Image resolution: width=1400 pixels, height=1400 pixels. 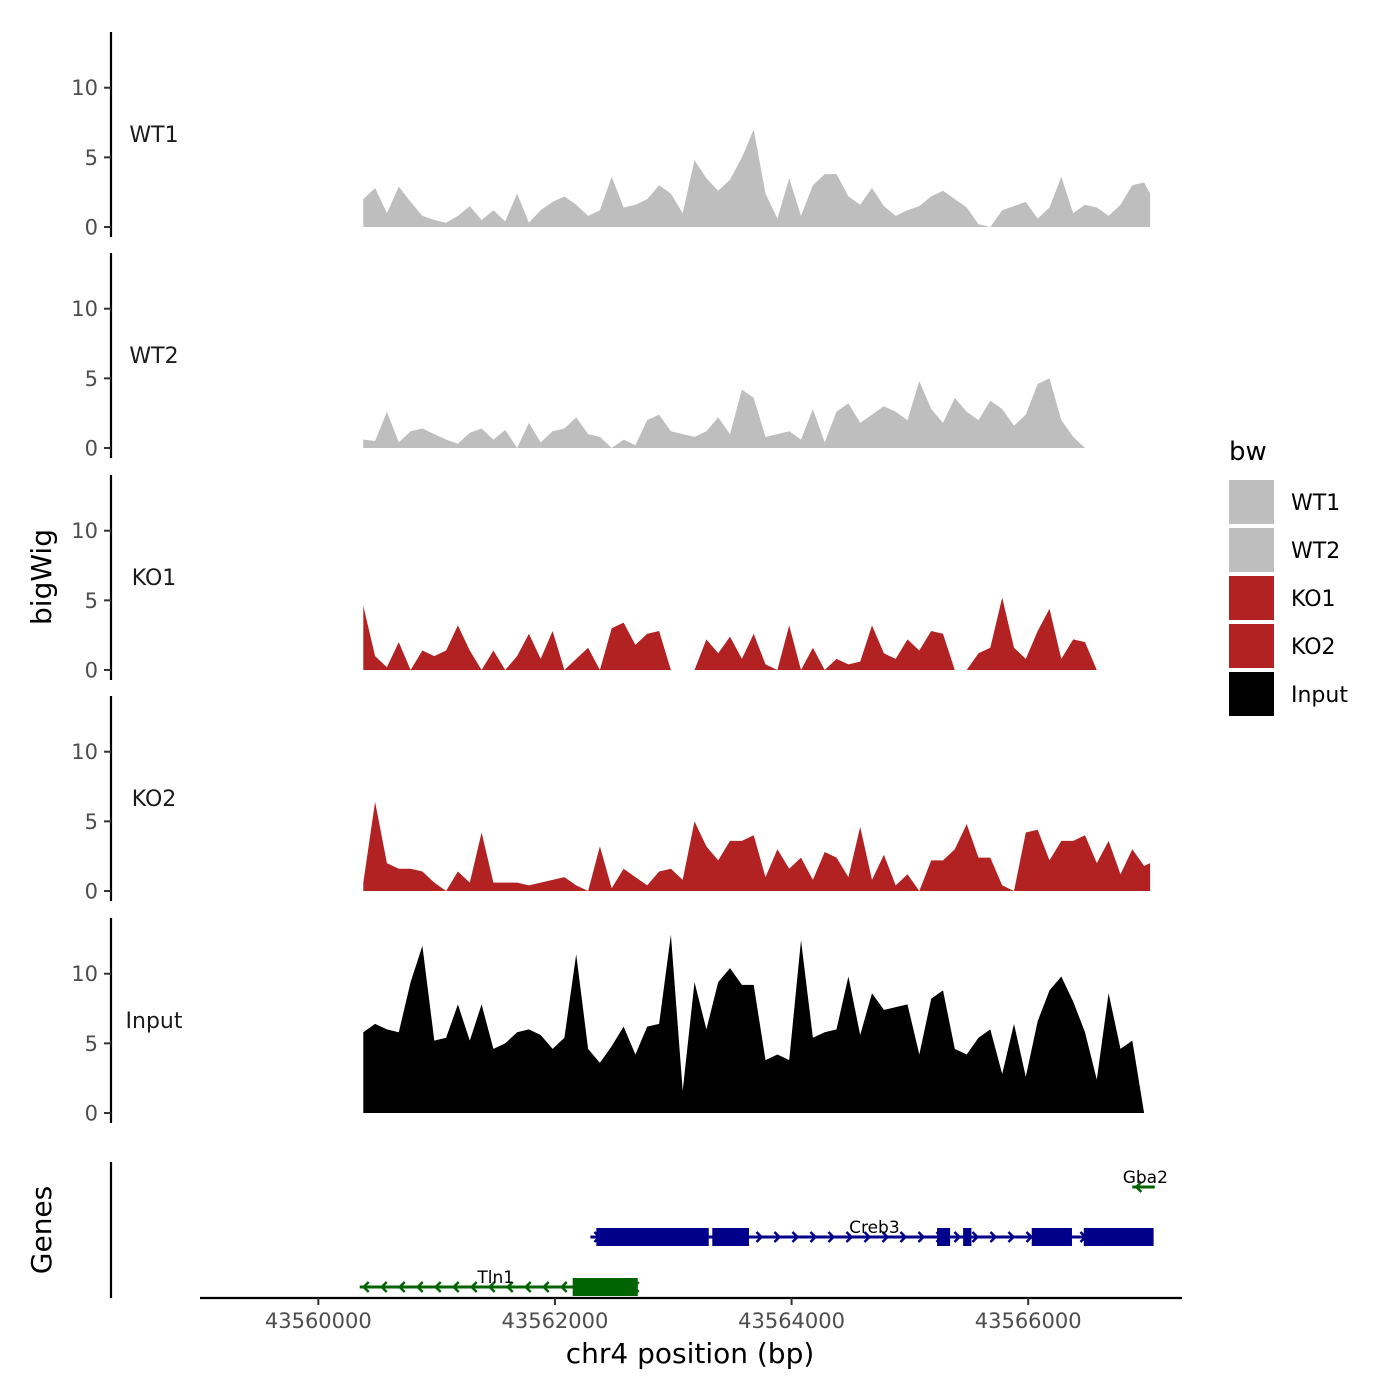 I want to click on track-ko2: 0 5 10 KO2, so click(x=611, y=800).